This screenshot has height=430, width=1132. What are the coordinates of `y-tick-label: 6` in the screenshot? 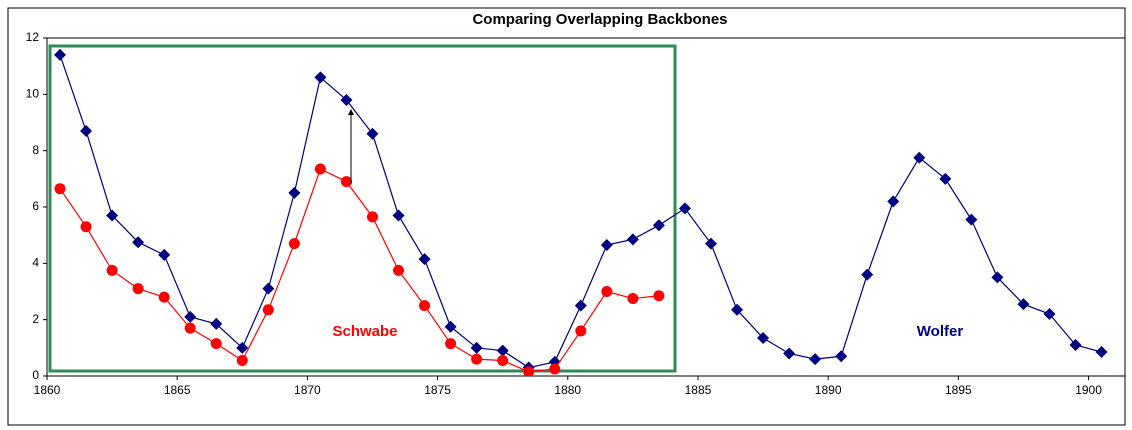 It's located at (35, 206).